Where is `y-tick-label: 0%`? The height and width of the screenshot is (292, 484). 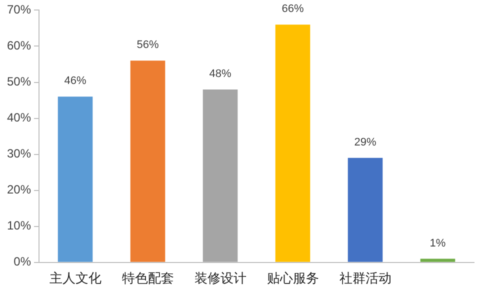 y-tick-label: 0% is located at coordinates (23, 261).